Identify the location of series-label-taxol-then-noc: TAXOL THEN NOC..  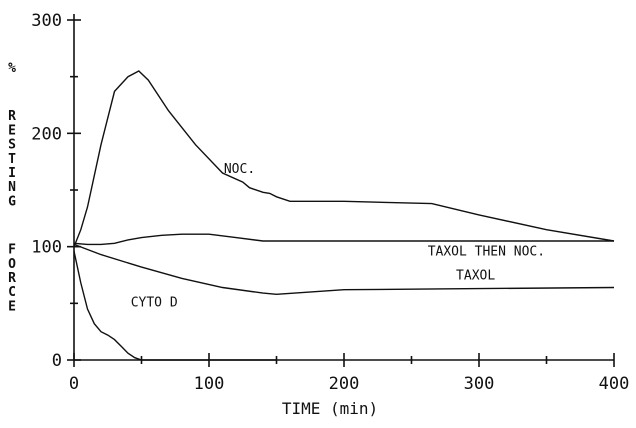
(486, 252).